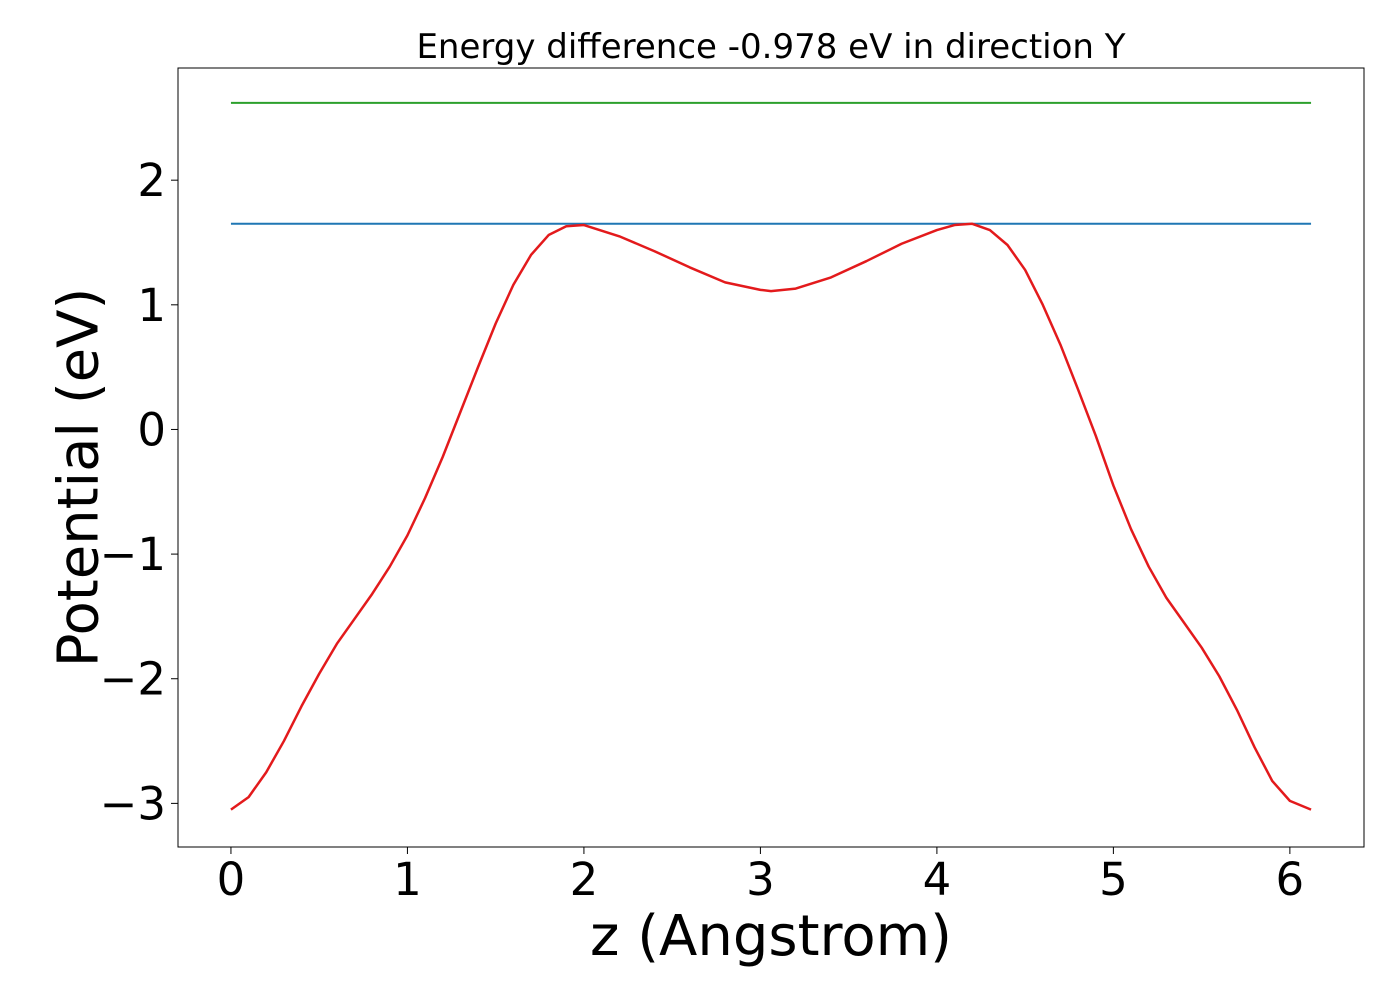  I want to click on y-tick-label: −1, so click(133, 554).